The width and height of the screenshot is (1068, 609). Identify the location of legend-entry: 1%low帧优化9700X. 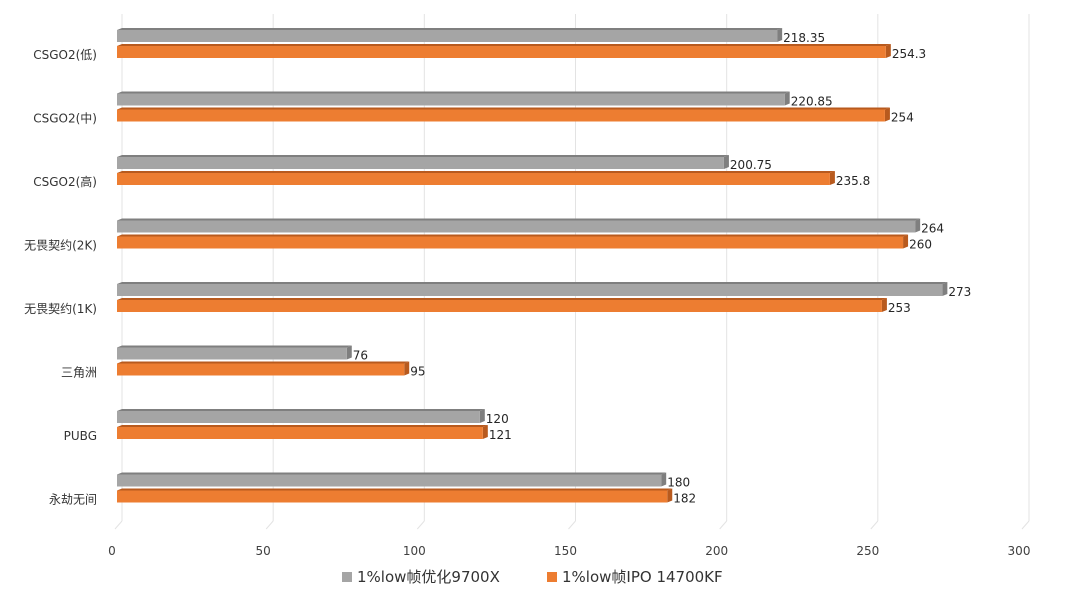
(428, 577).